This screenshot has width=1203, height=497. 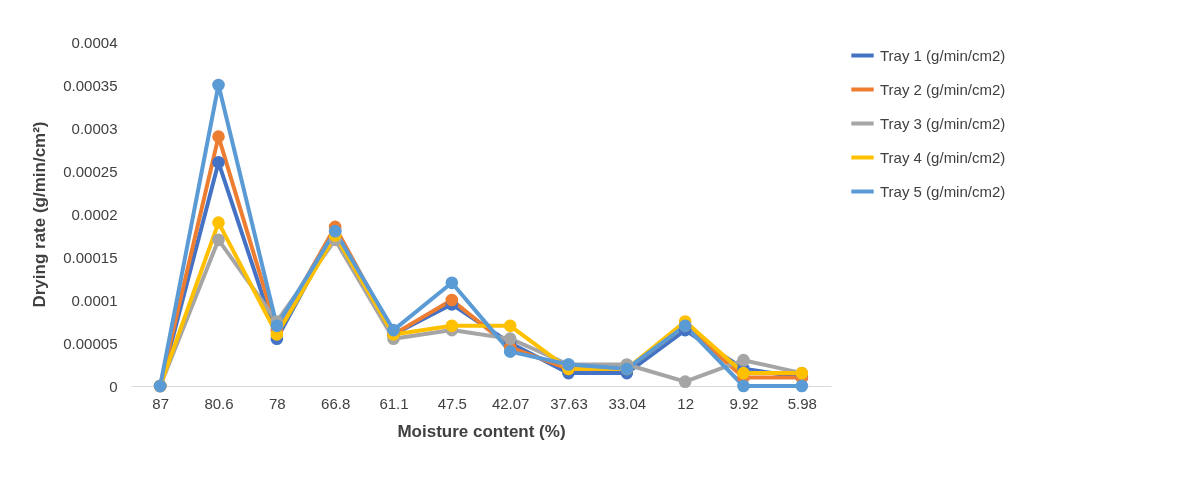 What do you see at coordinates (94, 128) in the screenshot?
I see `y-tick-label: 0.0003` at bounding box center [94, 128].